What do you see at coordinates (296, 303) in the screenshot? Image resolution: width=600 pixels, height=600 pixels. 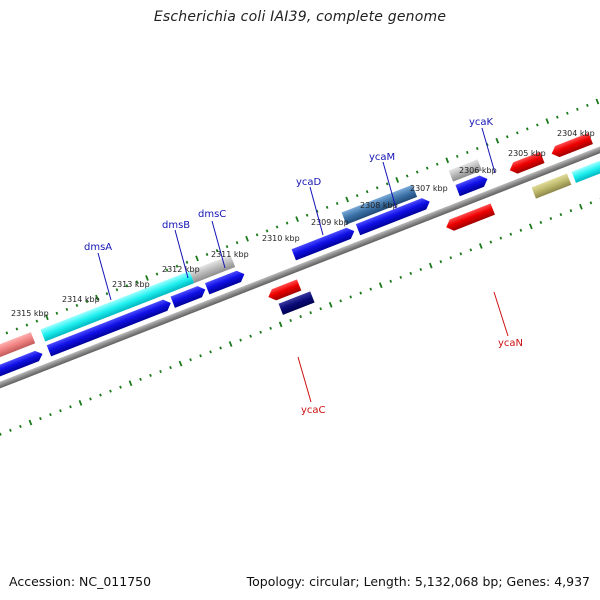 I see `gene-ycaC` at bounding box center [296, 303].